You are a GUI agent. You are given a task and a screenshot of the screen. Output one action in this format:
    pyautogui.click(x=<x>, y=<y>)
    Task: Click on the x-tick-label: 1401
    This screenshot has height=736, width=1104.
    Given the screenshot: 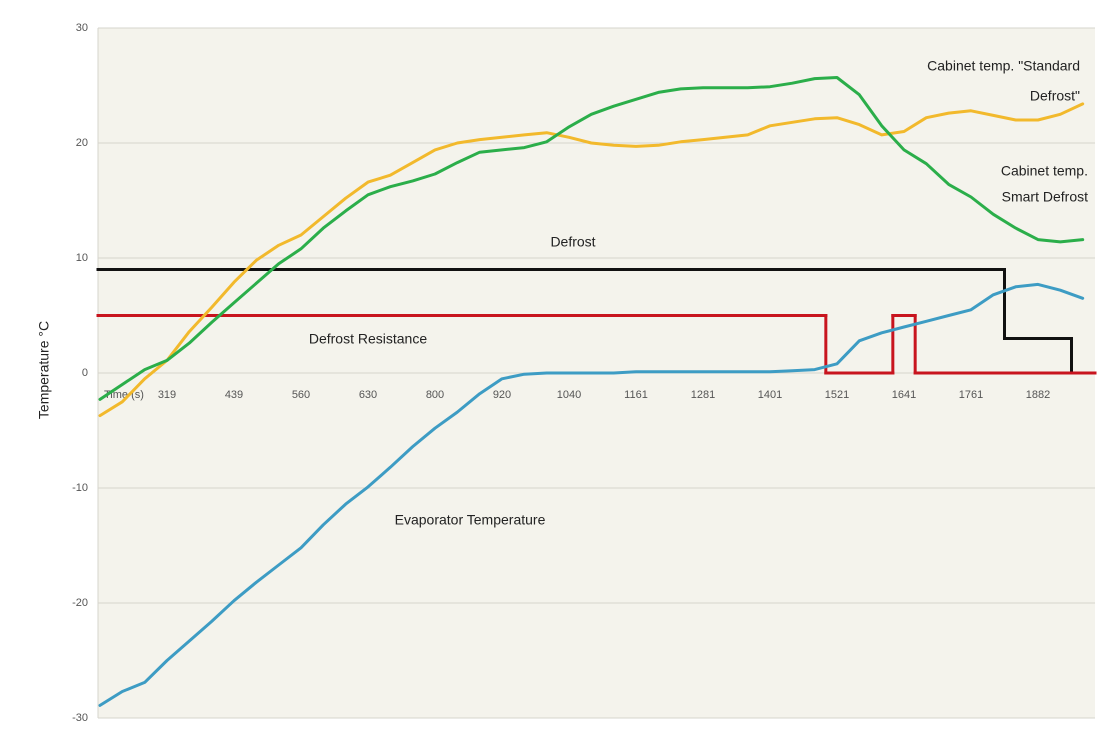 What is the action you would take?
    pyautogui.click(x=770, y=395)
    